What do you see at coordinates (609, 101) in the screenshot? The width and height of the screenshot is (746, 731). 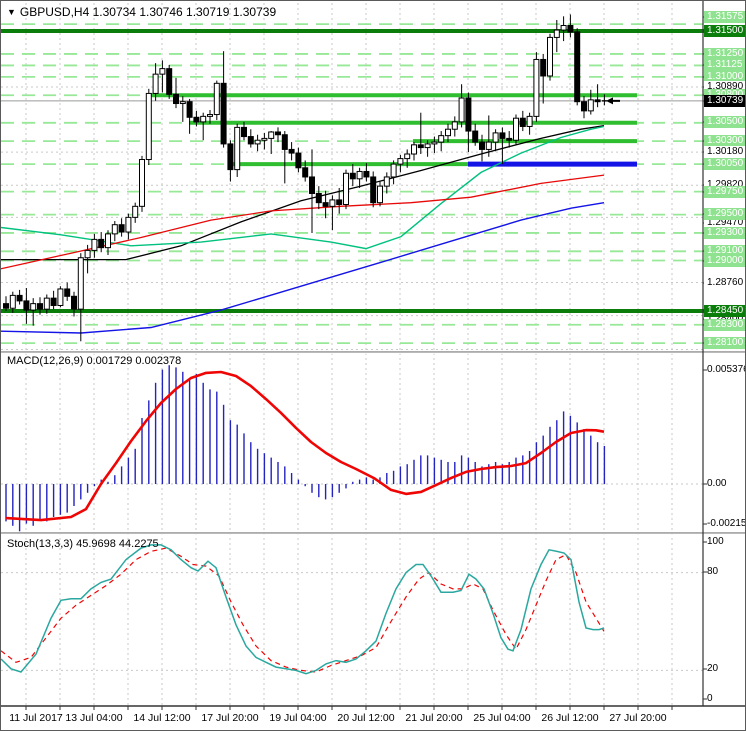 I see `current-bar-arrow` at bounding box center [609, 101].